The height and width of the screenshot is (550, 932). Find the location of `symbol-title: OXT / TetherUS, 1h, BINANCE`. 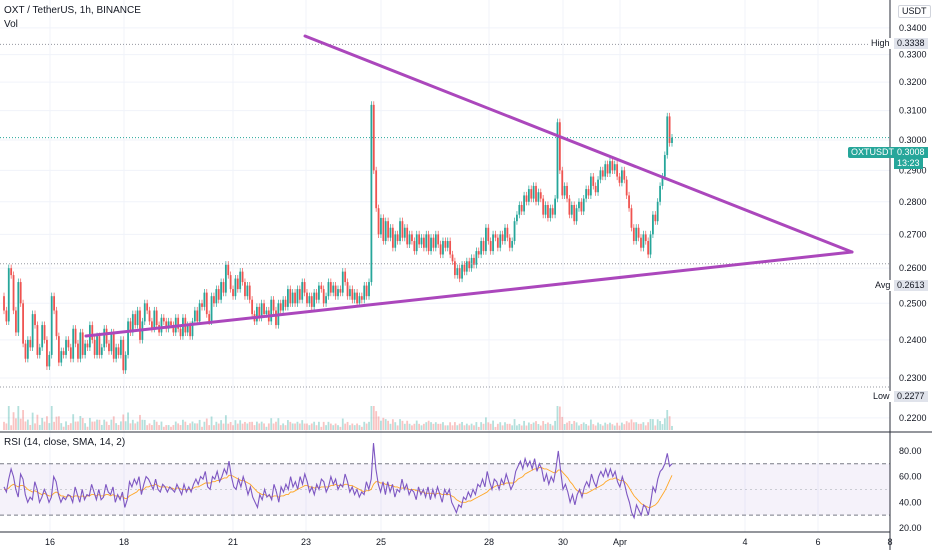

symbol-title: OXT / TetherUS, 1h, BINANCE is located at coordinates (72, 10).